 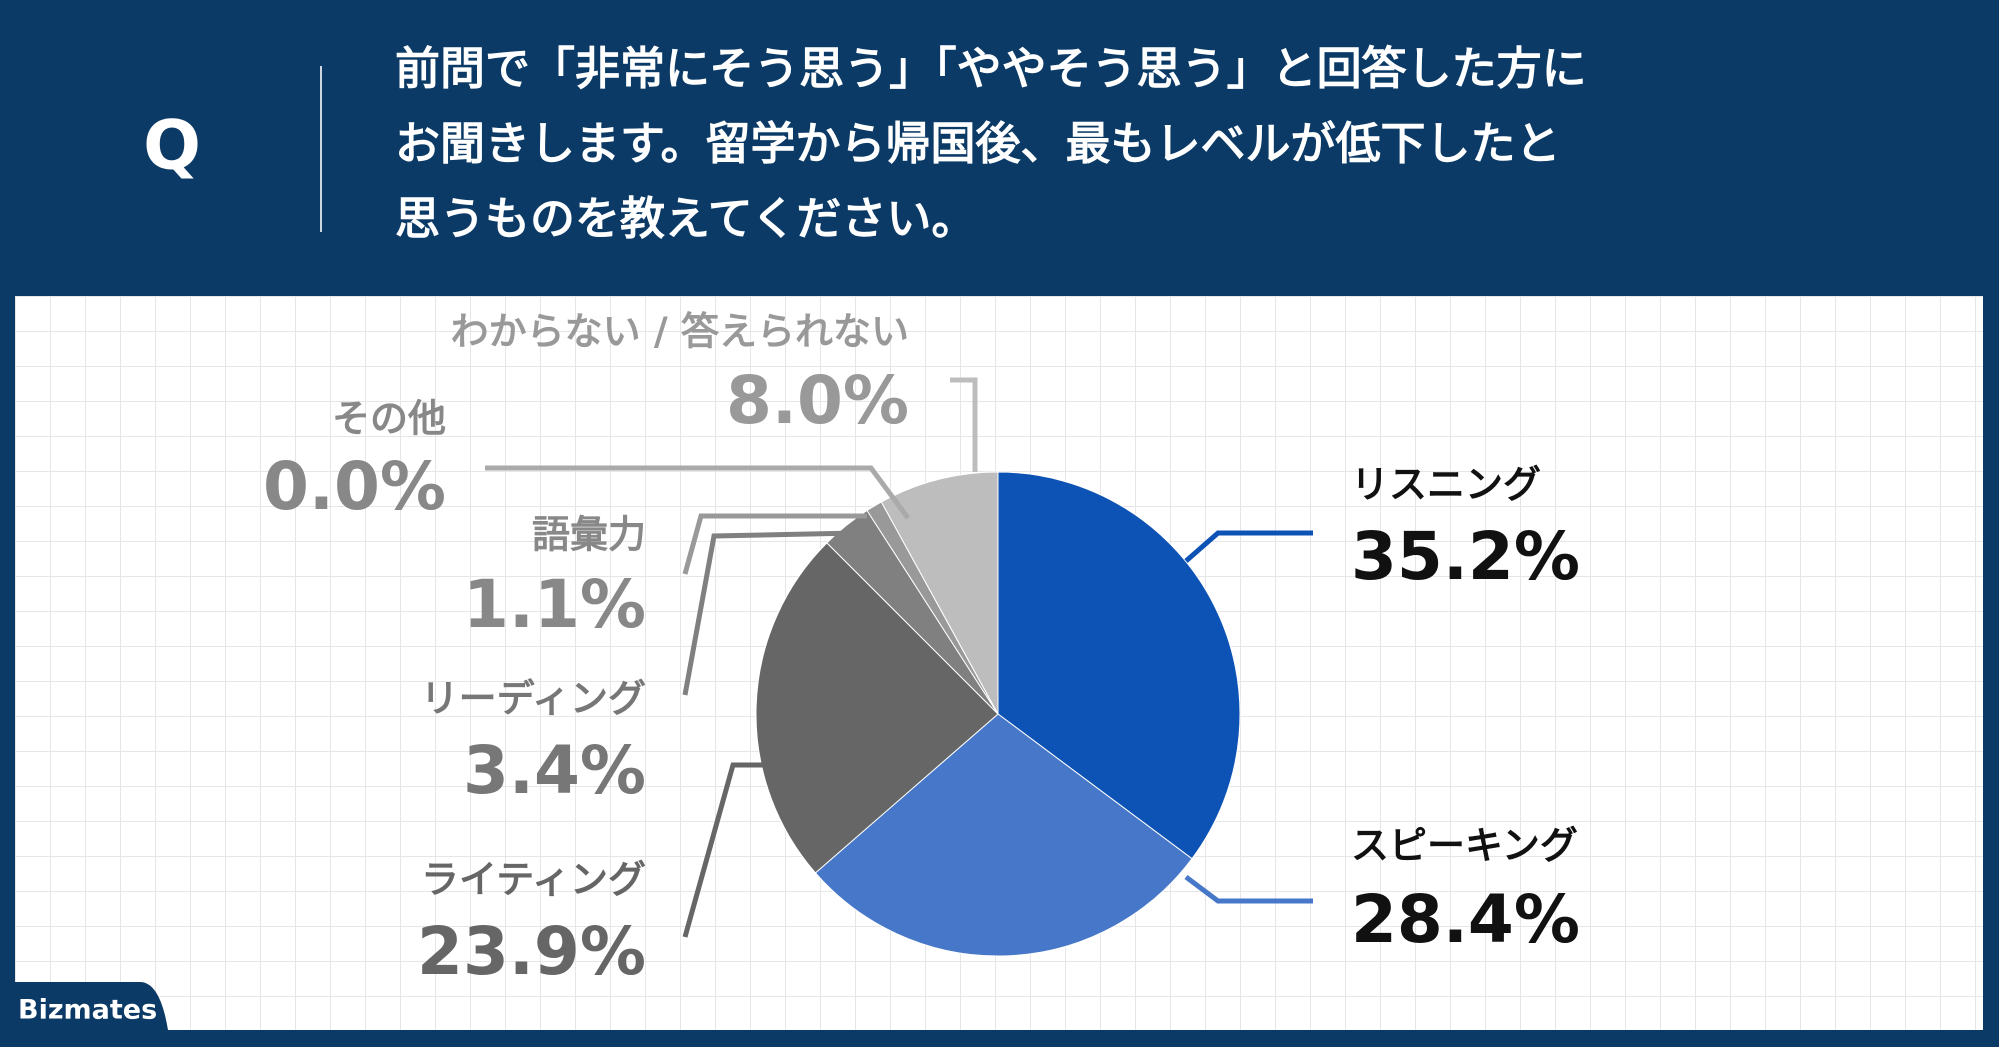 What do you see at coordinates (991, 68) in the screenshot?
I see `question-line: 前問で「非常にそう思う」「ややそう思う」と回答した方に` at bounding box center [991, 68].